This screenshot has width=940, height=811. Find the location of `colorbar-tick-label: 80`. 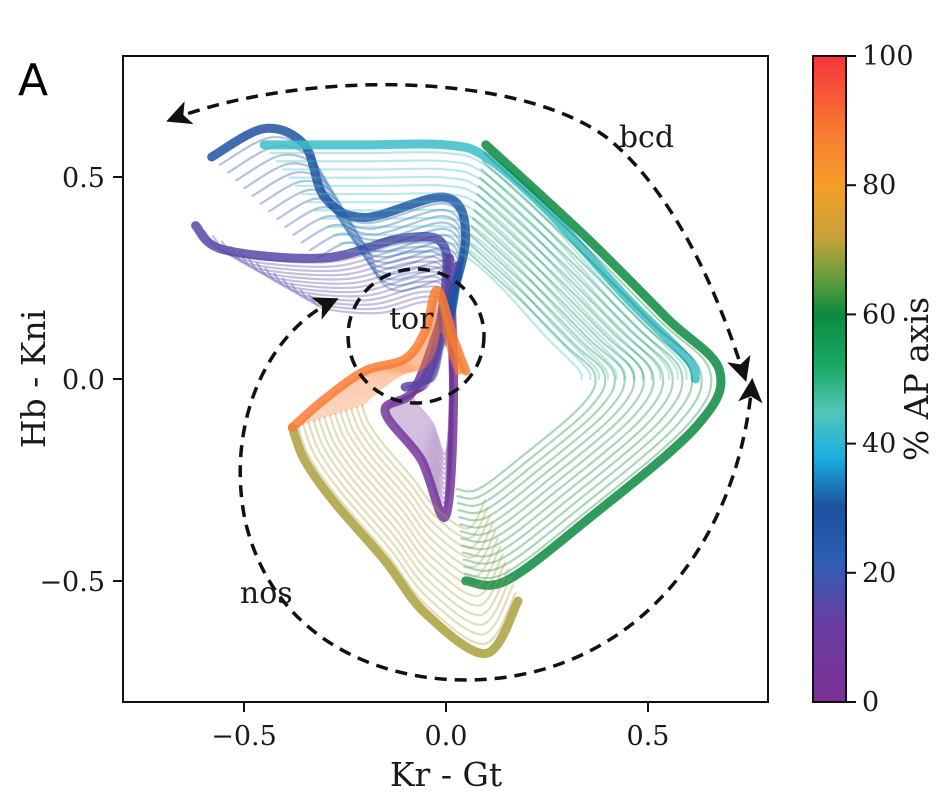

colorbar-tick-label: 80 is located at coordinates (879, 185).